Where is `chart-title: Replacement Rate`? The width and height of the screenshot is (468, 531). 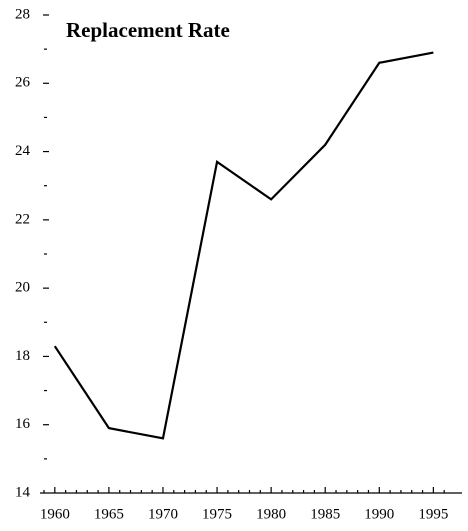 chart-title: Replacement Rate is located at coordinates (148, 30).